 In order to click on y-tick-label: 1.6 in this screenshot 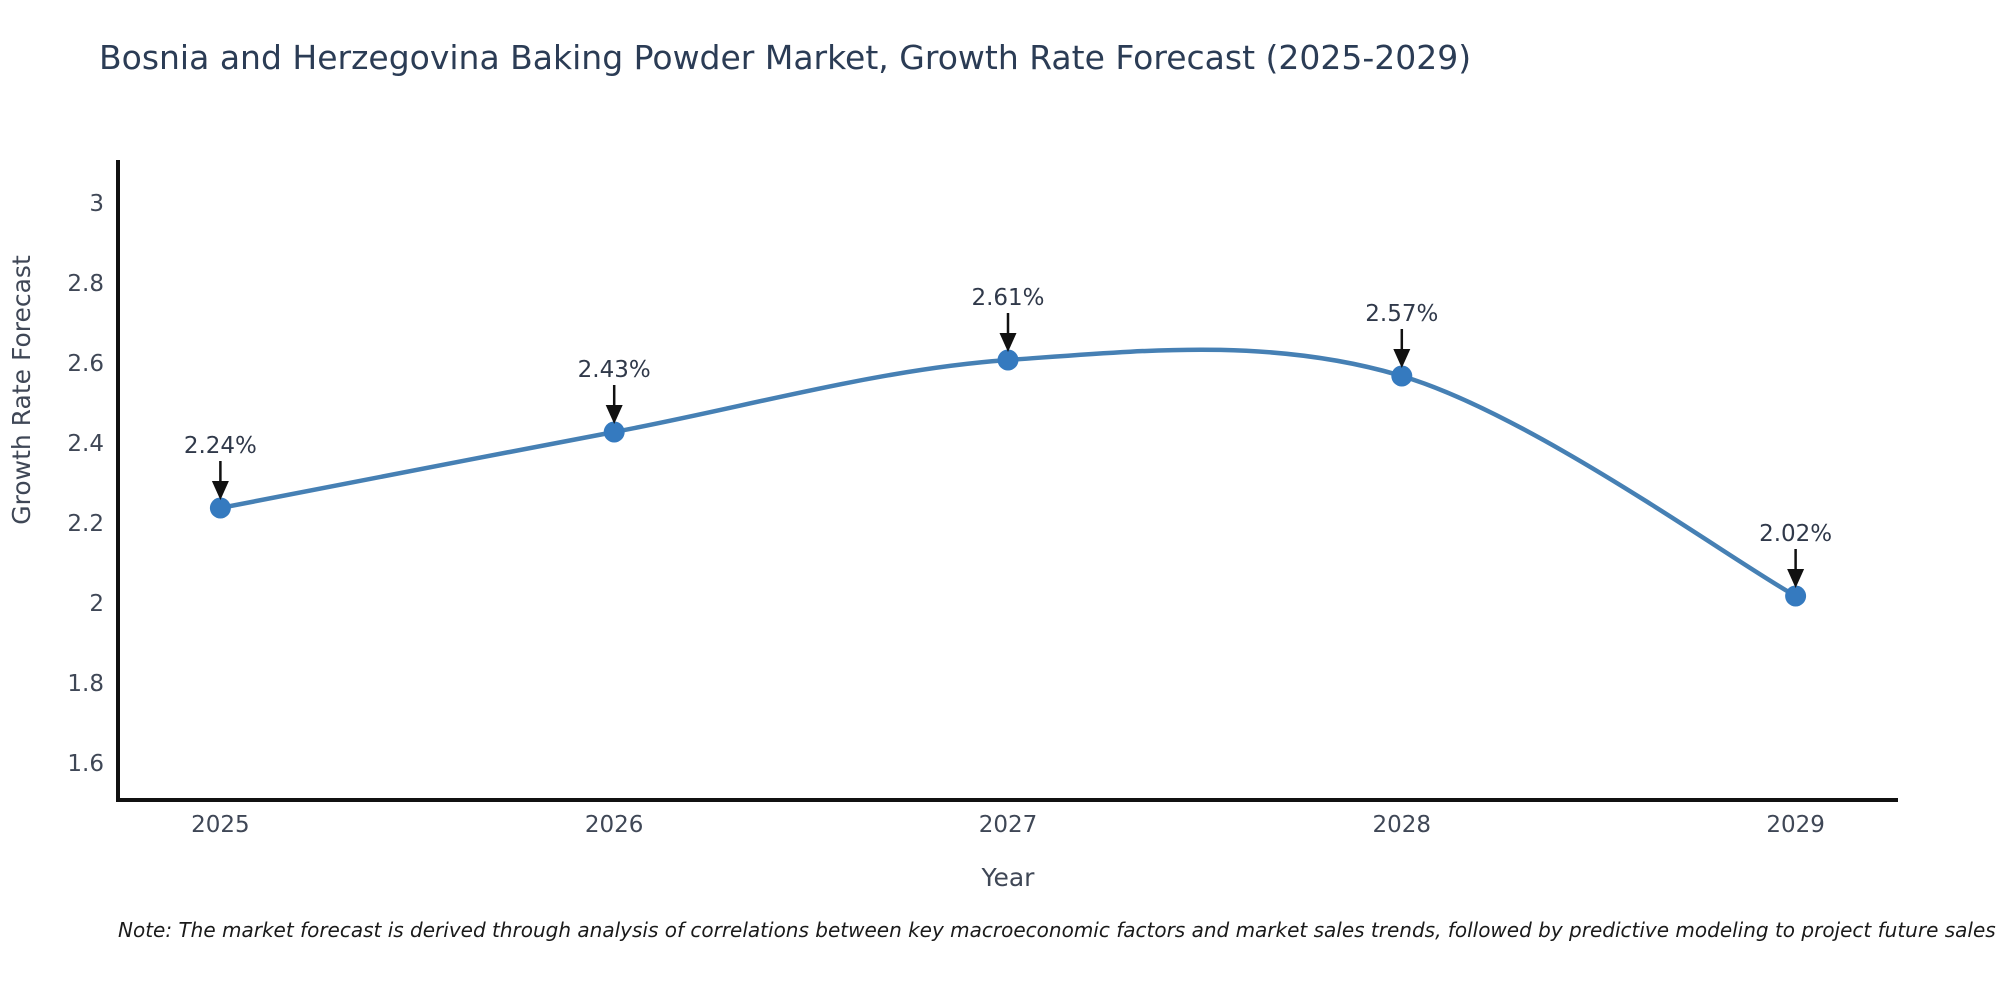, I will do `click(85, 764)`.